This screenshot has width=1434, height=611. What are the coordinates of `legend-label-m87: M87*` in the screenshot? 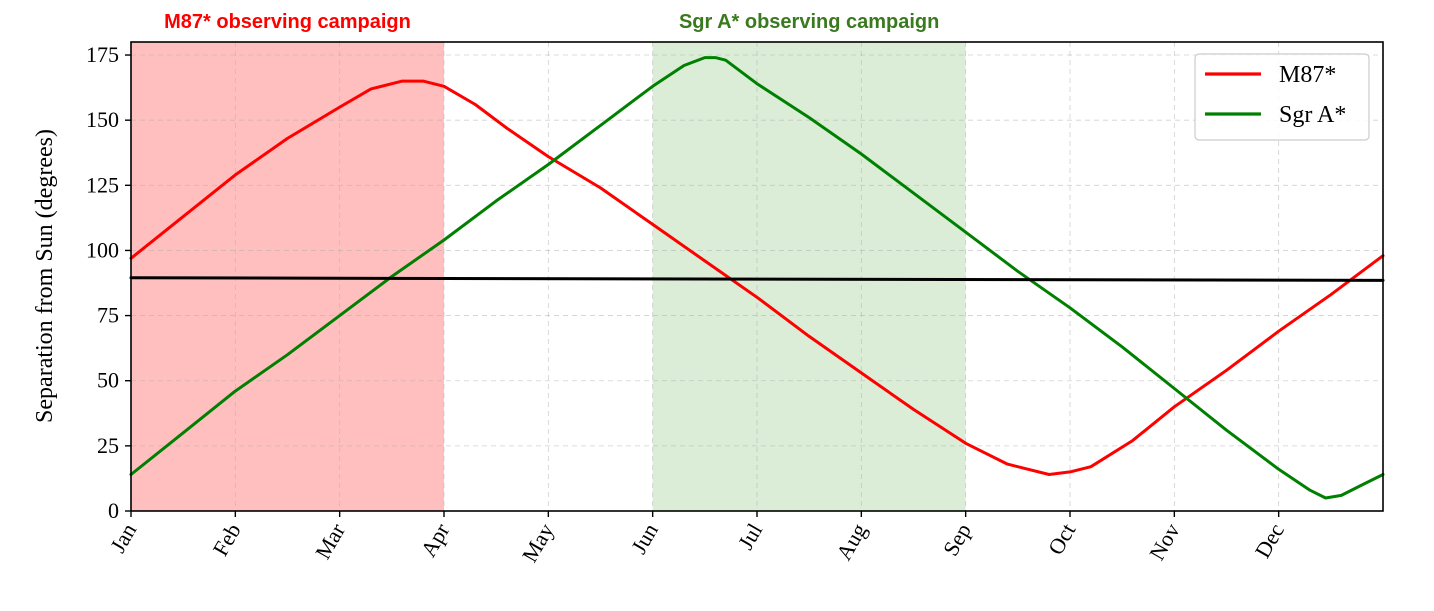 It's located at (1307, 75).